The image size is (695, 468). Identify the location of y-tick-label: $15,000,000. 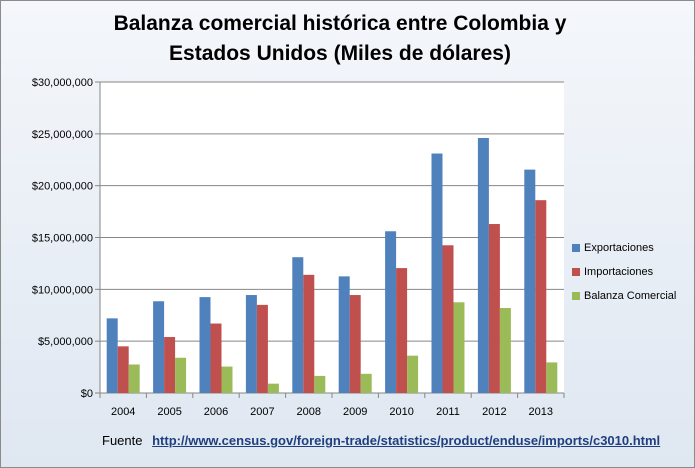
(62, 239).